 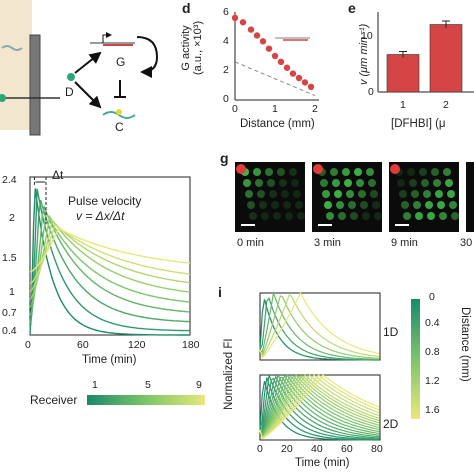 I want to click on panel-d-chart, so click(x=275, y=56).